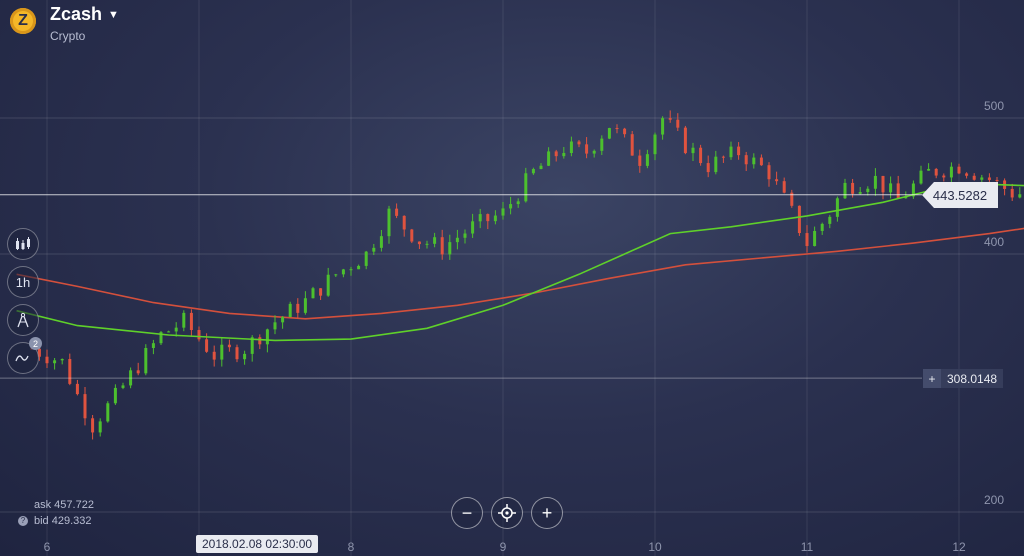  What do you see at coordinates (23, 21) in the screenshot?
I see `zcash-logo-icon: Z` at bounding box center [23, 21].